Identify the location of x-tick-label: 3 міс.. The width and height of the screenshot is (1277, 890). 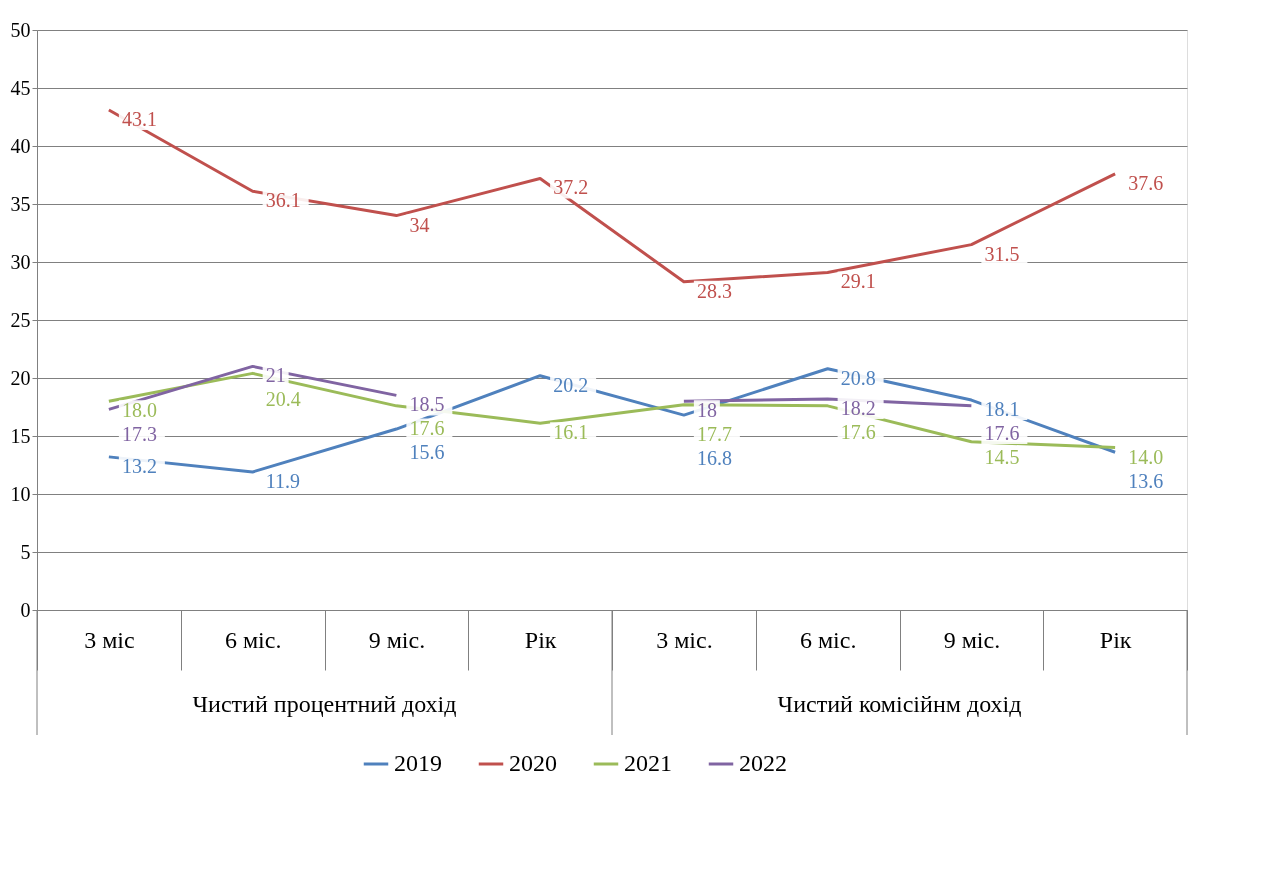
(684, 639).